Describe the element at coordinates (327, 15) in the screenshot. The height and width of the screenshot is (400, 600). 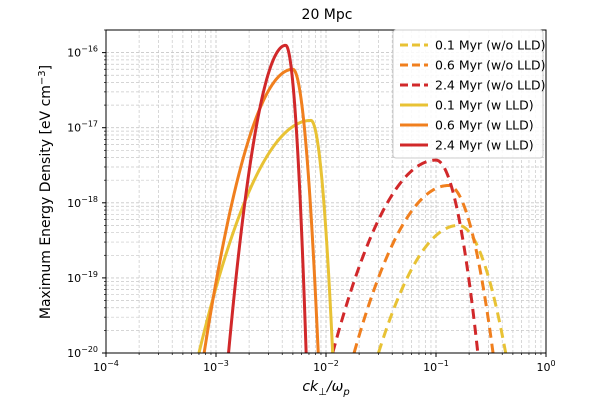
I see `chart-title: 20 Mpc` at that location.